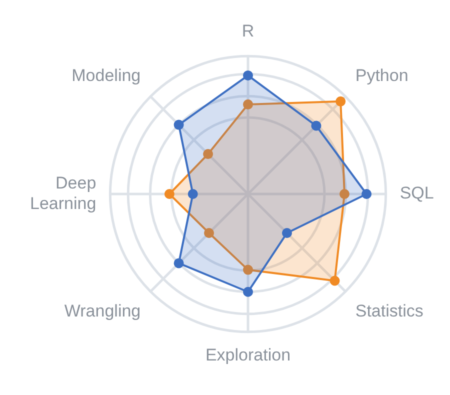 The width and height of the screenshot is (450, 395). I want to click on spoke-label: R, so click(248, 31).